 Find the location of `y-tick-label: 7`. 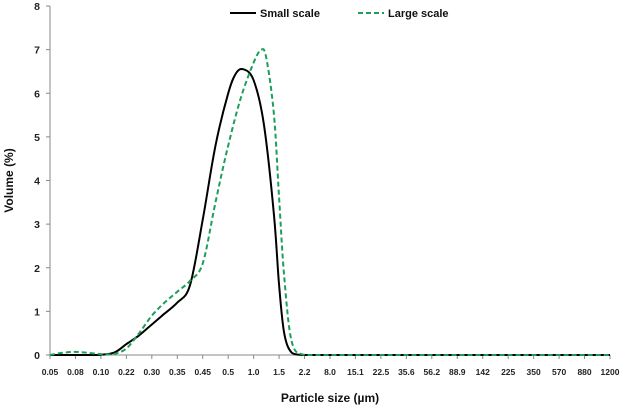

y-tick-label: 7 is located at coordinates (37, 51).